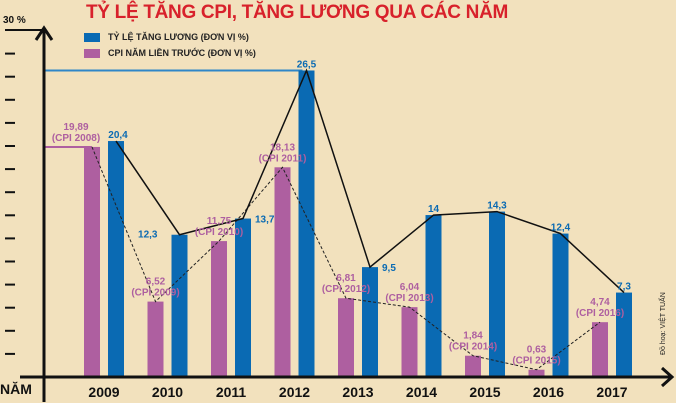 This screenshot has height=403, width=676. What do you see at coordinates (167, 392) in the screenshot?
I see `x-tick-label: 2010` at bounding box center [167, 392].